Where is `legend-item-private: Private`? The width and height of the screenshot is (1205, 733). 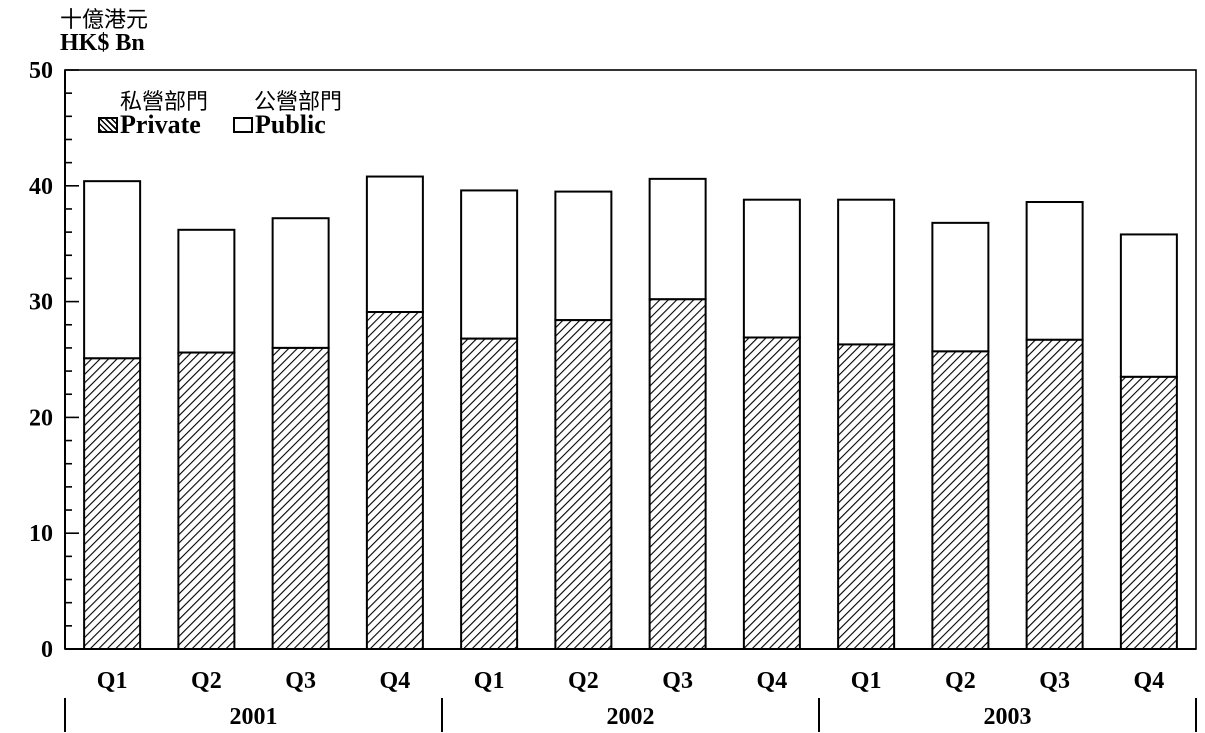 legend-item-private: Private is located at coordinates (149, 125).